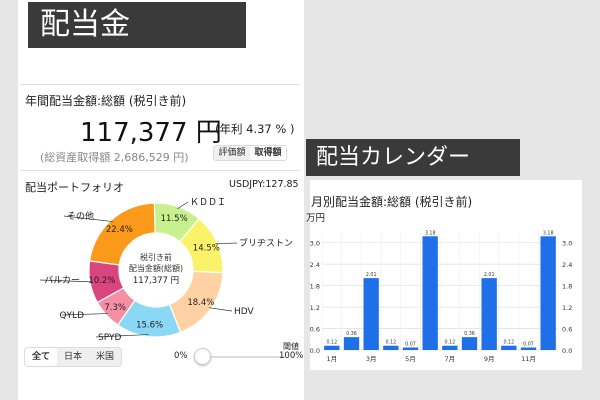  Describe the element at coordinates (315, 330) in the screenshot. I see `y-tick-label-left: 0.6` at that location.